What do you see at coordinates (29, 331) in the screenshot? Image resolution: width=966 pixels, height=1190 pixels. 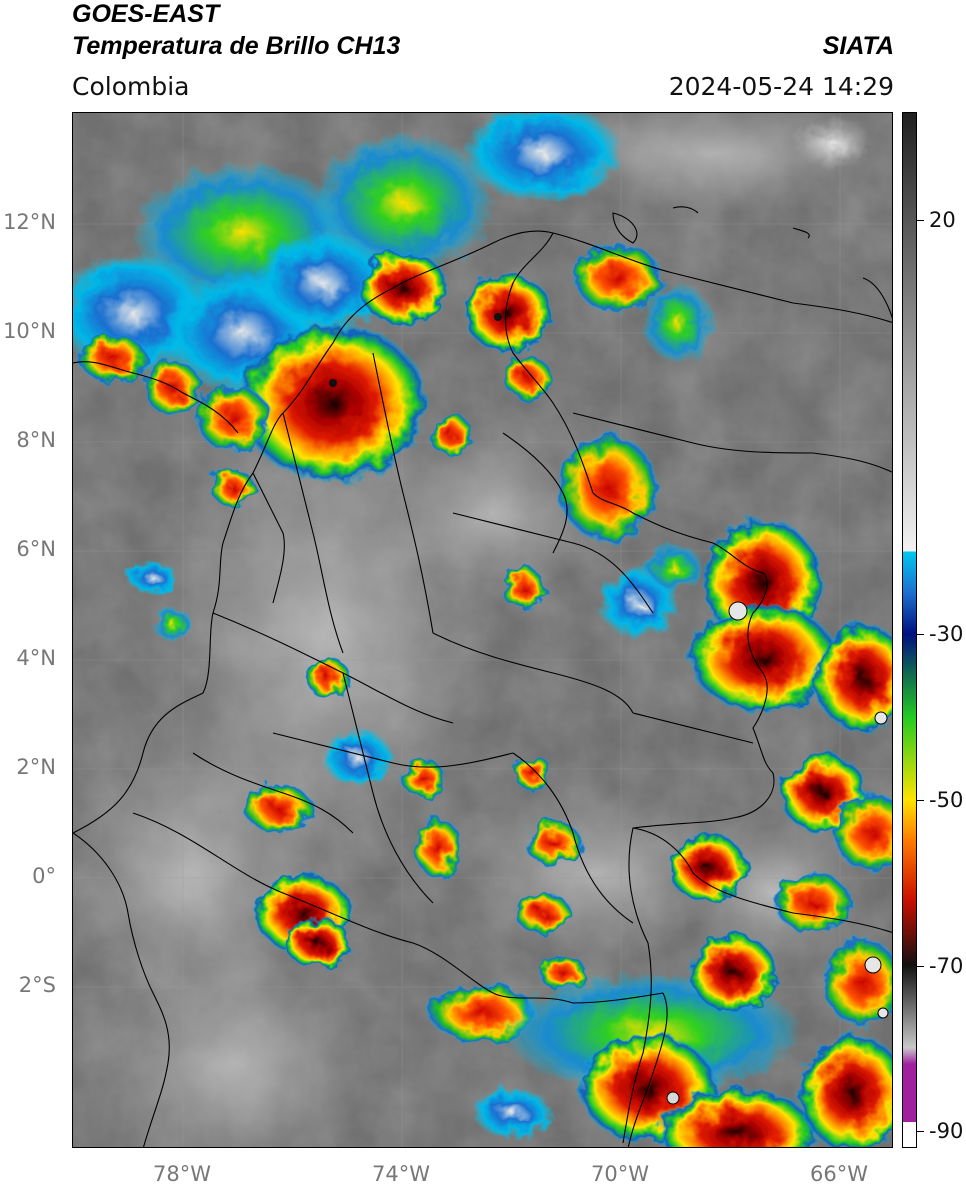 I see `lat-label-10n: 10°N` at bounding box center [29, 331].